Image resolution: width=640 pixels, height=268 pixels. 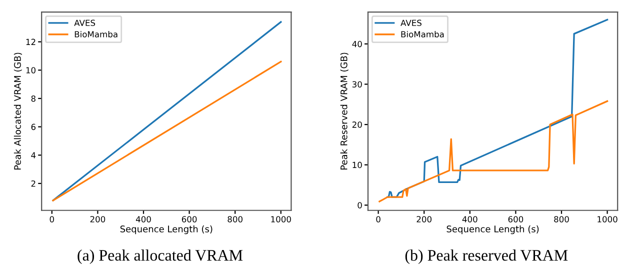 What do you see at coordinates (486, 256) in the screenshot?
I see `text: (b) Peak reserved VRAM` at bounding box center [486, 256].